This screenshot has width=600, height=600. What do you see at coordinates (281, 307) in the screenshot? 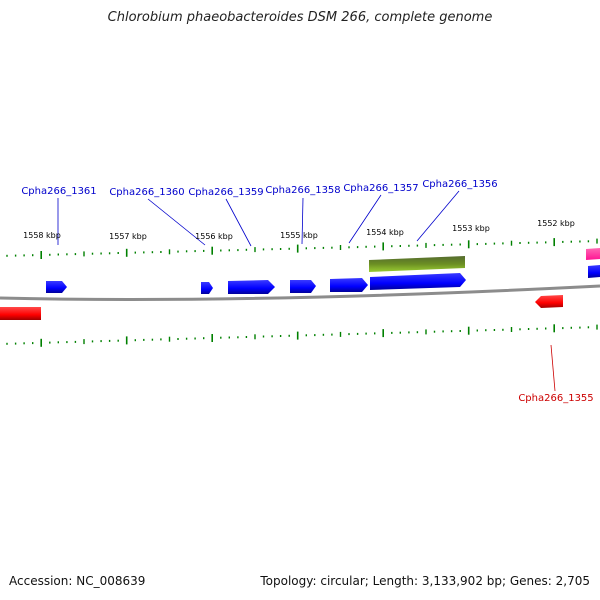
I see `reverse-genes` at bounding box center [281, 307].